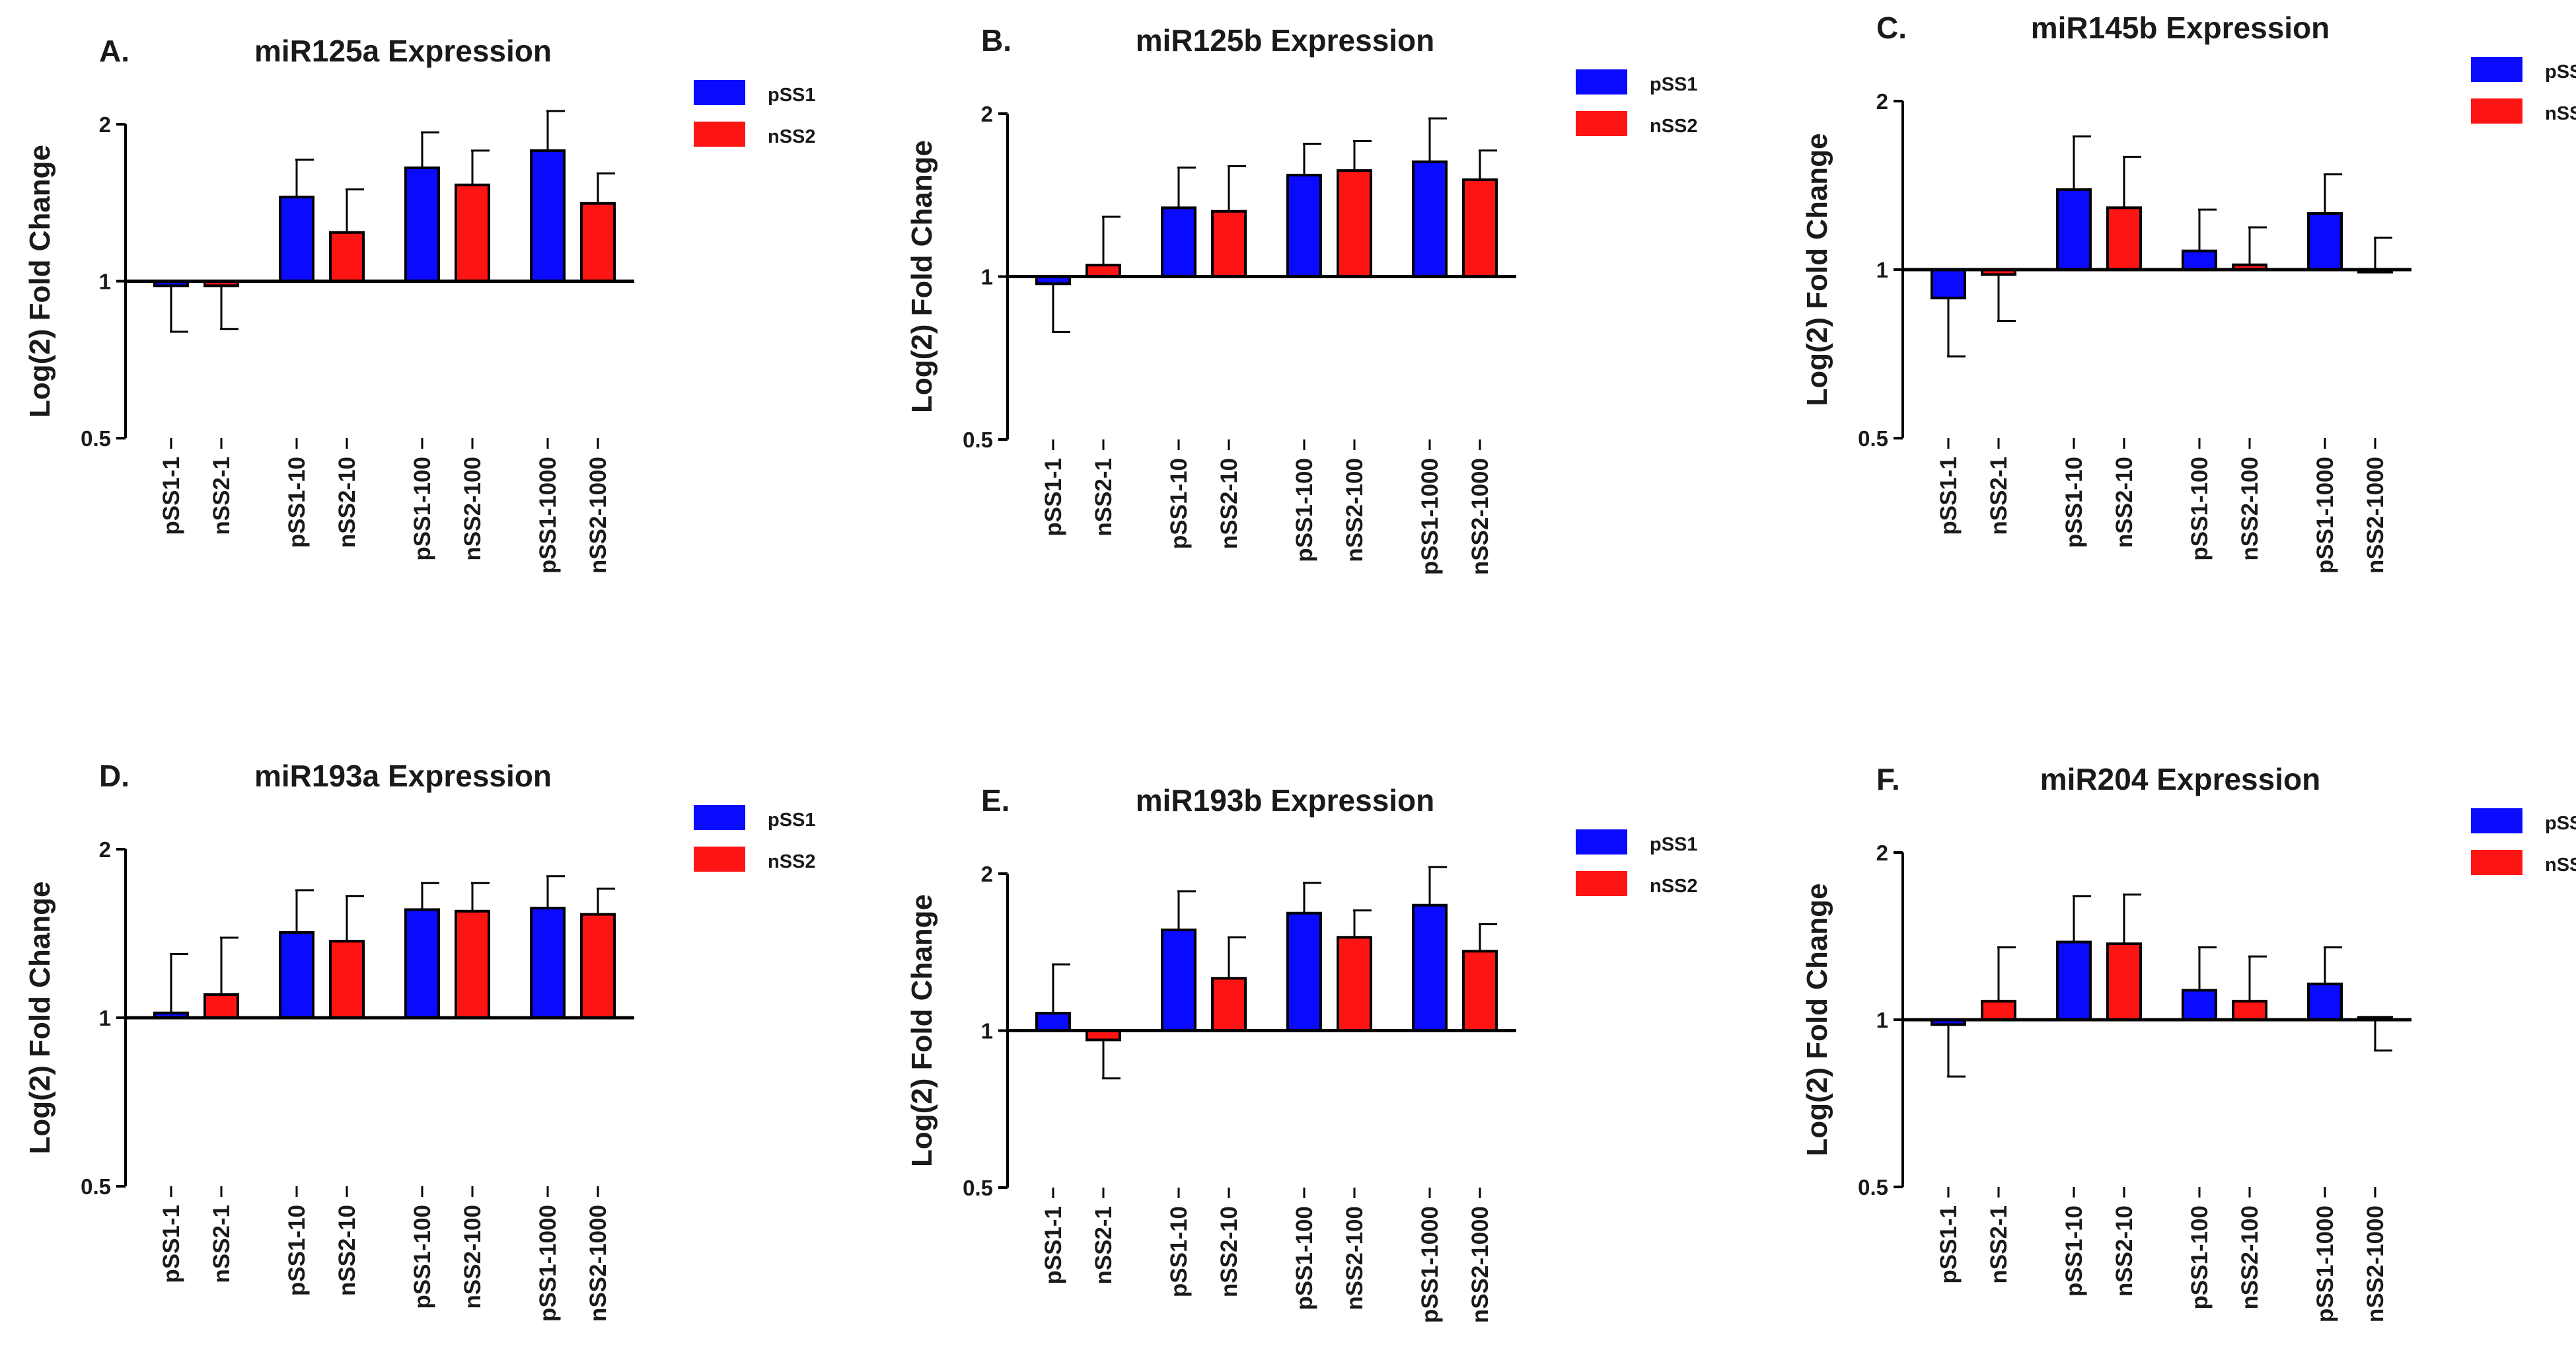 Image resolution: width=2576 pixels, height=1368 pixels. What do you see at coordinates (1891, 28) in the screenshot?
I see `panel-letter: C.` at bounding box center [1891, 28].